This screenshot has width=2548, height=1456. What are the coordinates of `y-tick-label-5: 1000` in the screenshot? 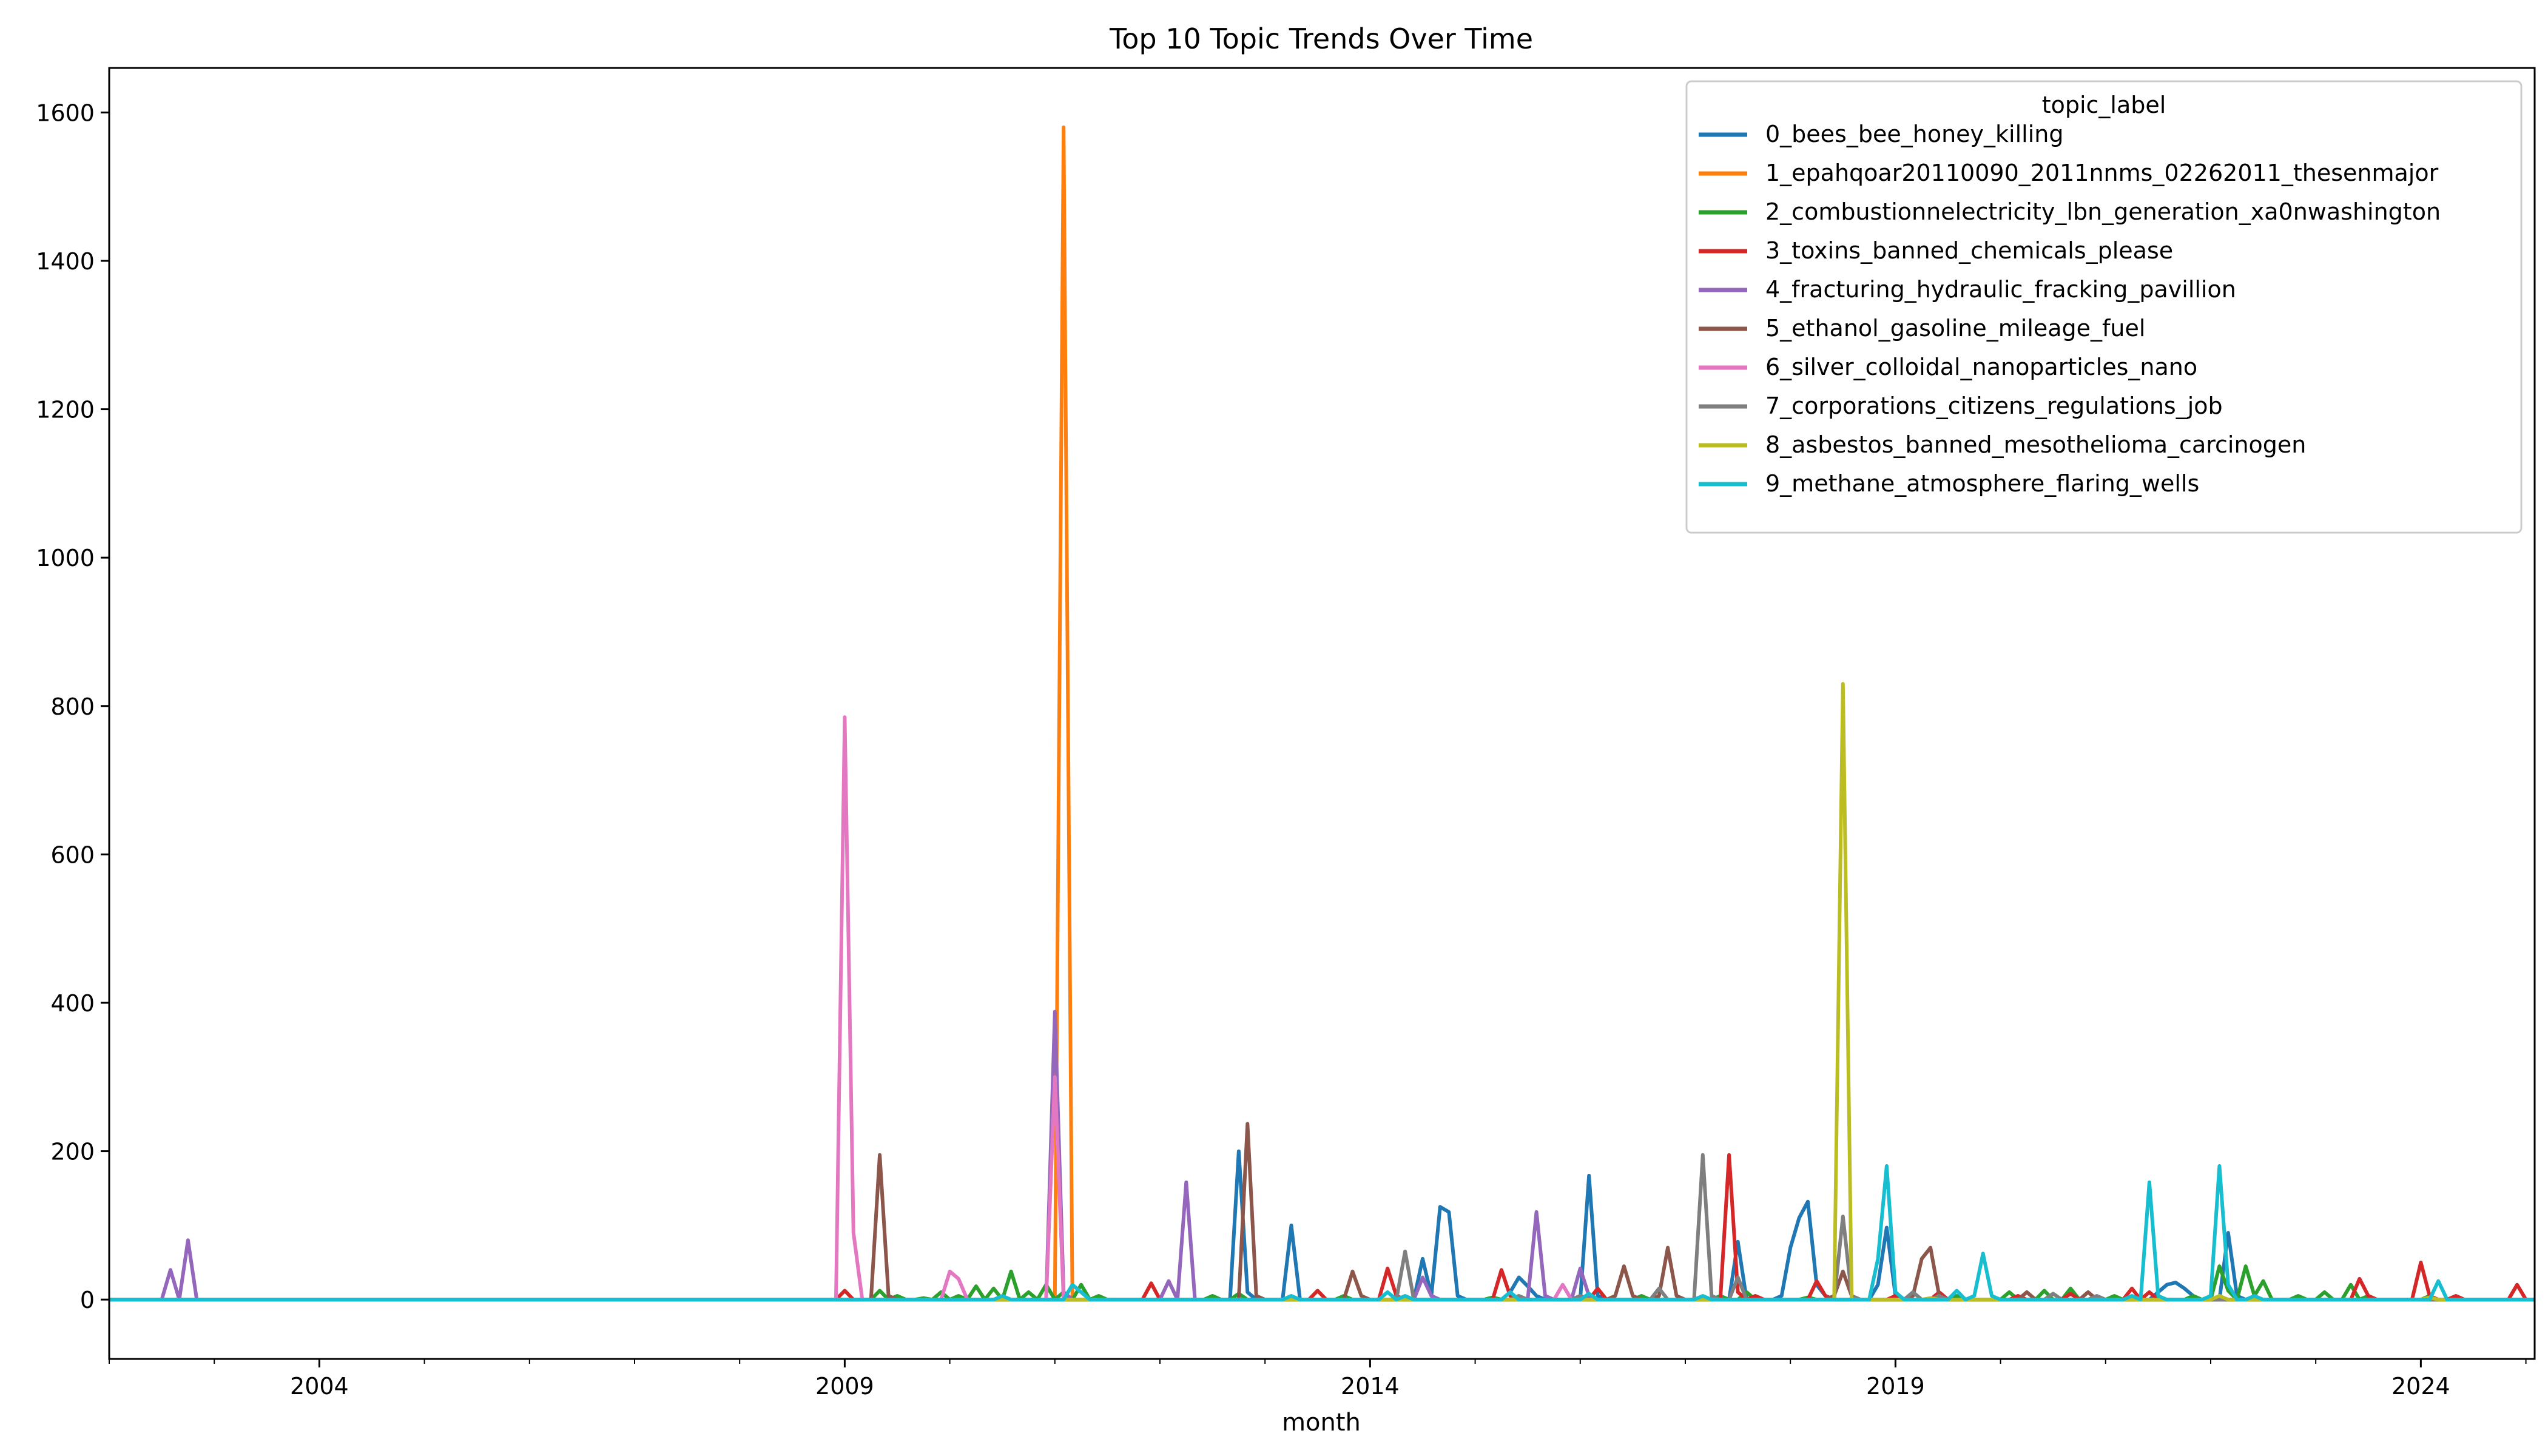 It's located at (65, 558).